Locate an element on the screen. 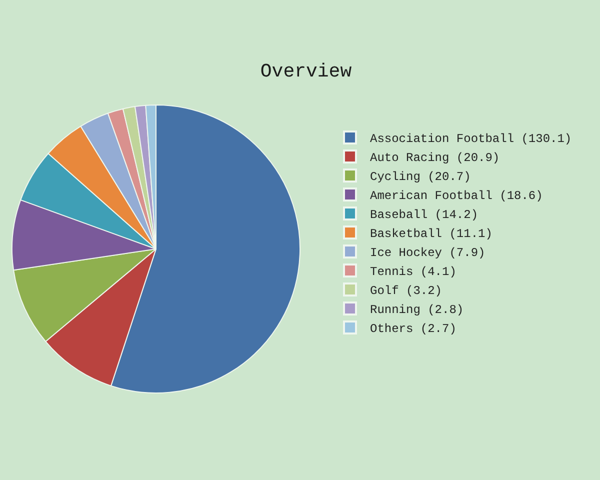  legend-label: Cycling (20.7) is located at coordinates (420, 177).